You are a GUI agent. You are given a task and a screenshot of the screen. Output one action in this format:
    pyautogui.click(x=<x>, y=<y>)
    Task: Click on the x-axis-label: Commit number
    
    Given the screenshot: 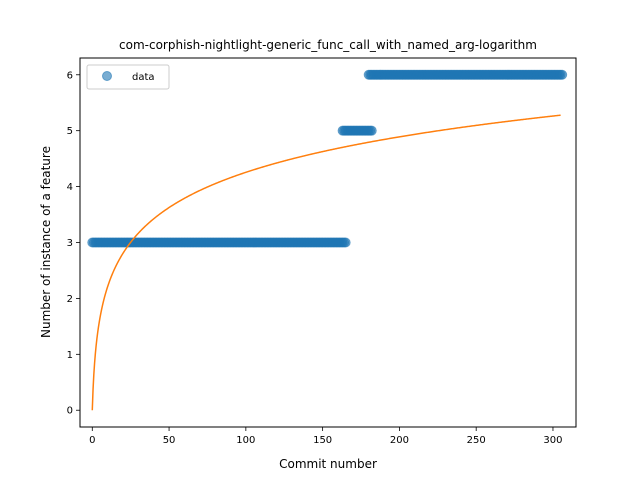 What is the action you would take?
    pyautogui.click(x=328, y=464)
    